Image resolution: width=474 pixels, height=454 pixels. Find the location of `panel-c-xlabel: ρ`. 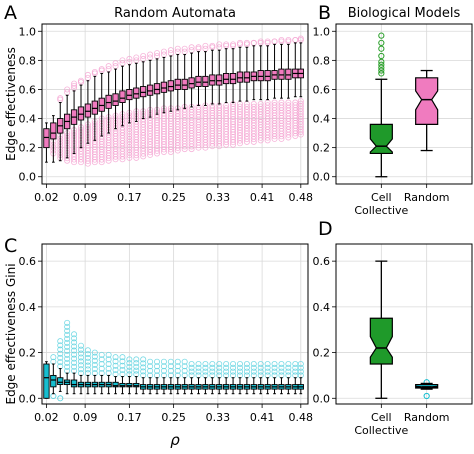

panel-c-xlabel: ρ is located at coordinates (175, 440).